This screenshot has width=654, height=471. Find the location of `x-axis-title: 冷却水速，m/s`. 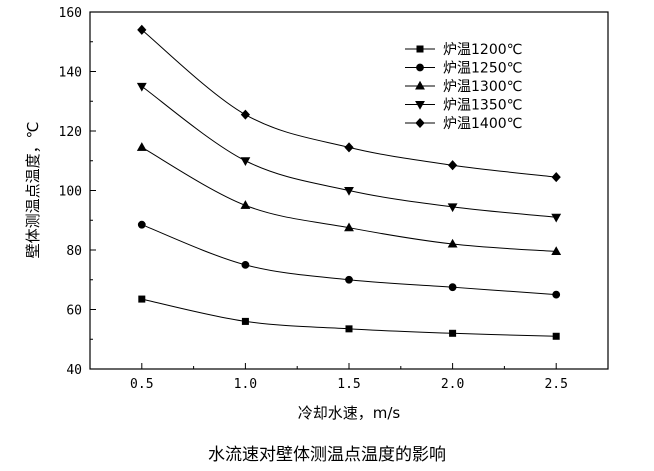

x-axis-title: 冷却水速，m/s is located at coordinates (349, 413).